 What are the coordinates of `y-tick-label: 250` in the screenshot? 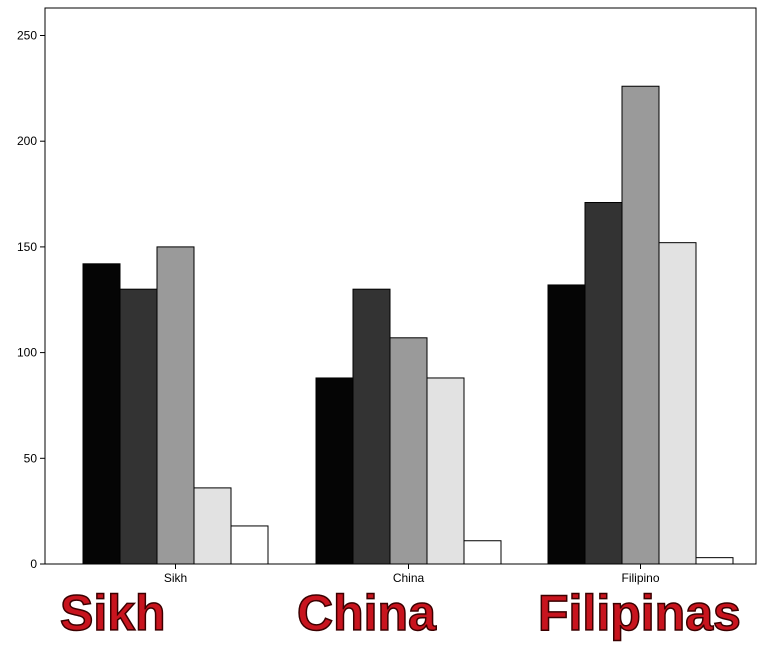 It's located at (27, 36).